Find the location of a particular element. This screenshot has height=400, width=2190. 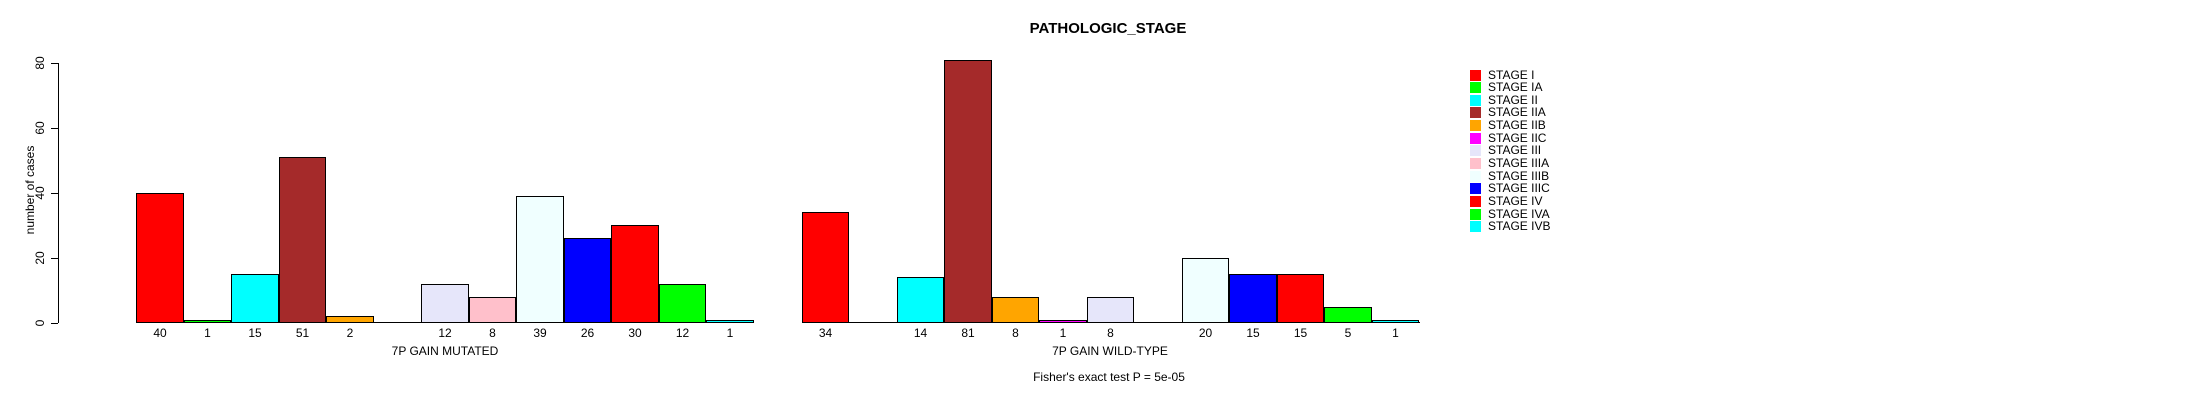

legend-item: STAGE IIIC is located at coordinates (1510, 188).